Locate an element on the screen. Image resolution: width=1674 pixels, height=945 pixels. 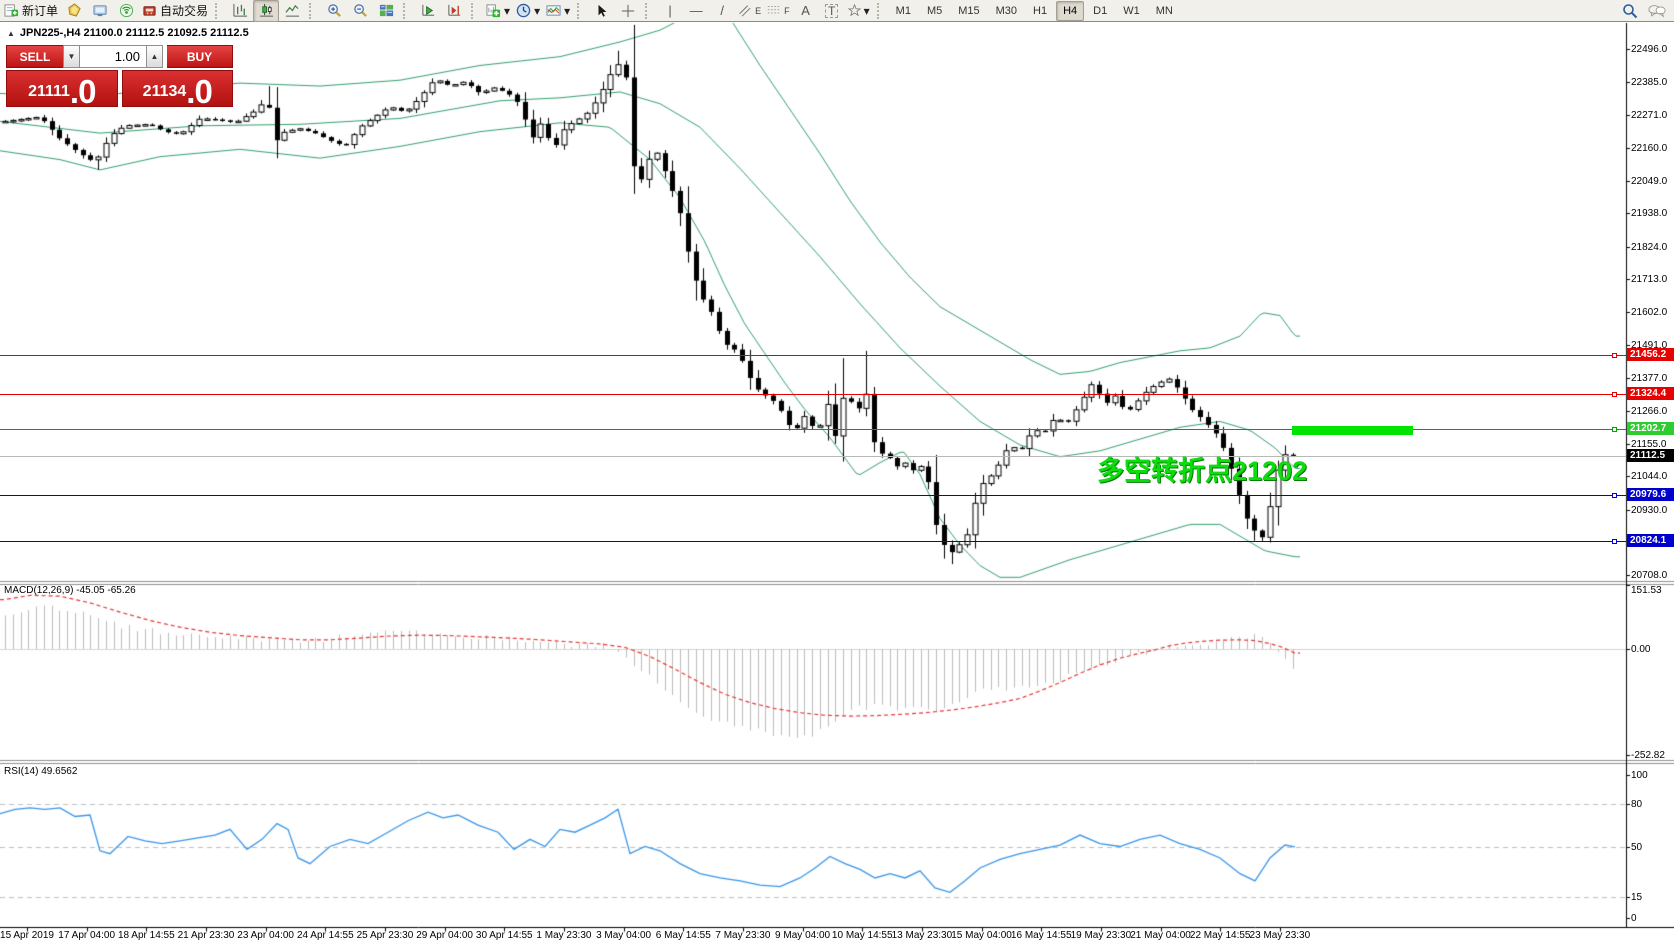
price-axis-label: 22049.0 is located at coordinates (1649, 181).